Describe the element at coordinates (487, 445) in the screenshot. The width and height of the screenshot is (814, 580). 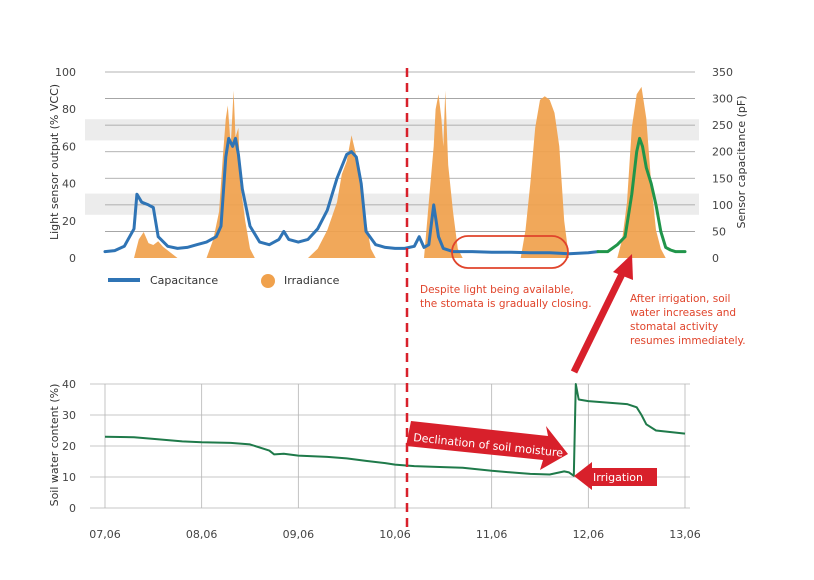
I see `declination-arrow: Declination of soil moisture` at that location.